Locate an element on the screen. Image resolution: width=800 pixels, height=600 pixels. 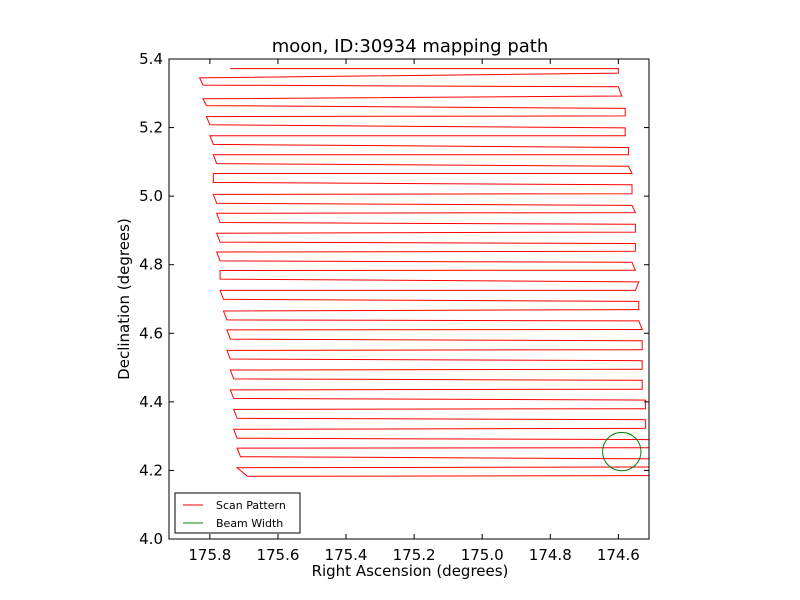
x-tick-label: 175.0 is located at coordinates (482, 555).